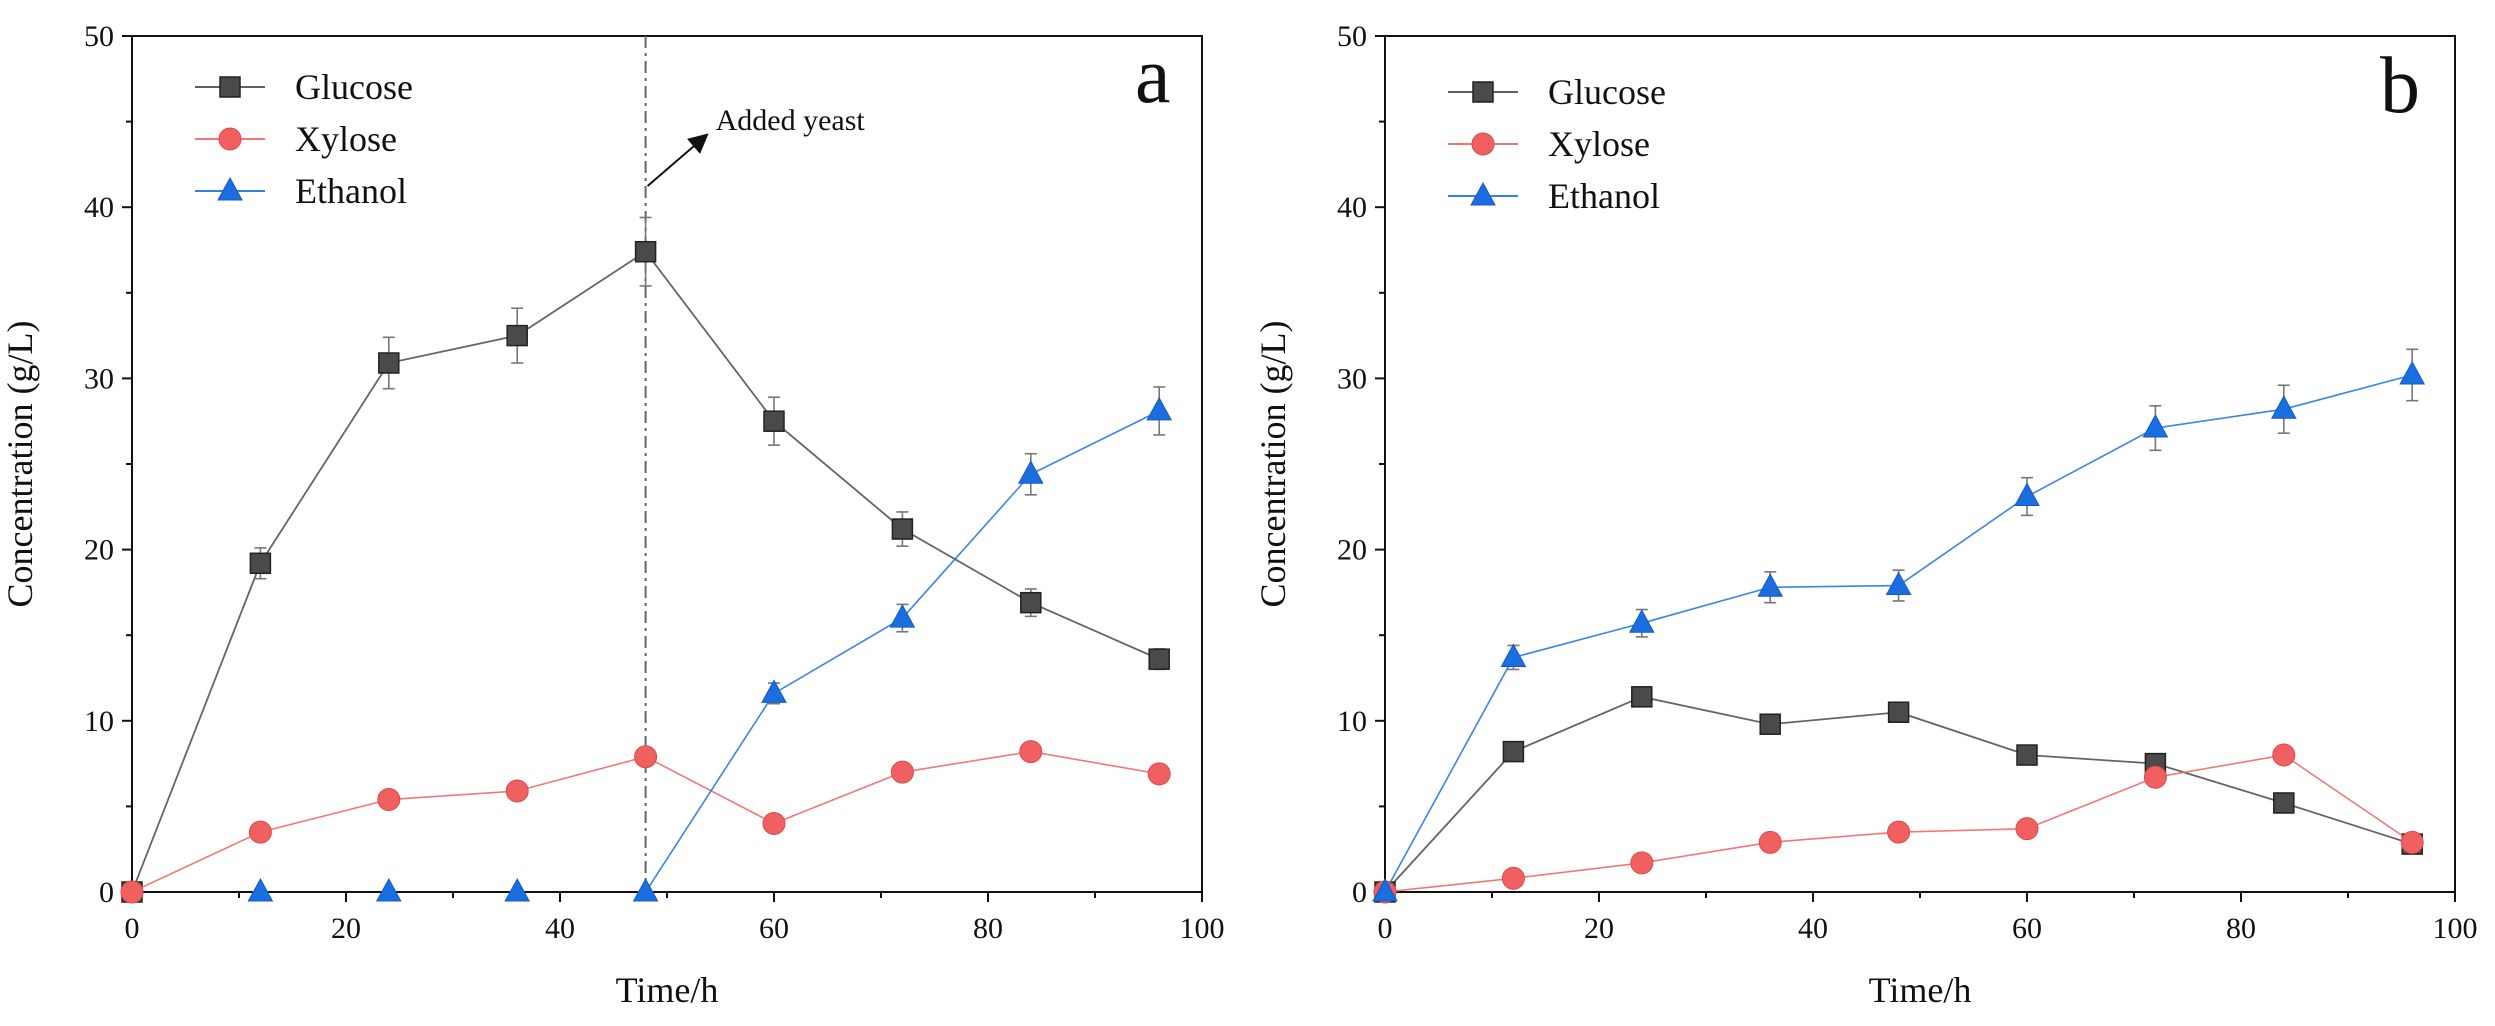 The image size is (2495, 1026). What do you see at coordinates (1153, 76) in the screenshot?
I see `panel-label: a` at bounding box center [1153, 76].